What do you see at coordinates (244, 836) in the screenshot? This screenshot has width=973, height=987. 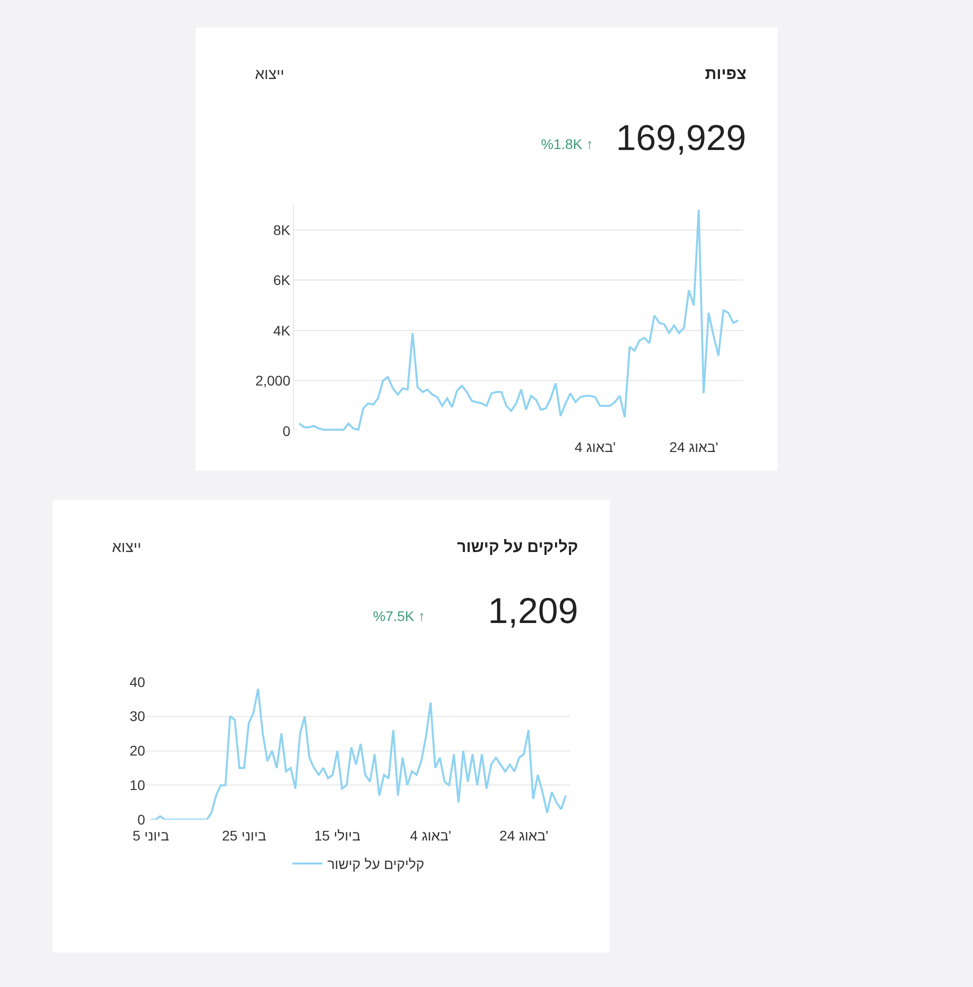 I see `x-tick-label: 25 ביוני` at bounding box center [244, 836].